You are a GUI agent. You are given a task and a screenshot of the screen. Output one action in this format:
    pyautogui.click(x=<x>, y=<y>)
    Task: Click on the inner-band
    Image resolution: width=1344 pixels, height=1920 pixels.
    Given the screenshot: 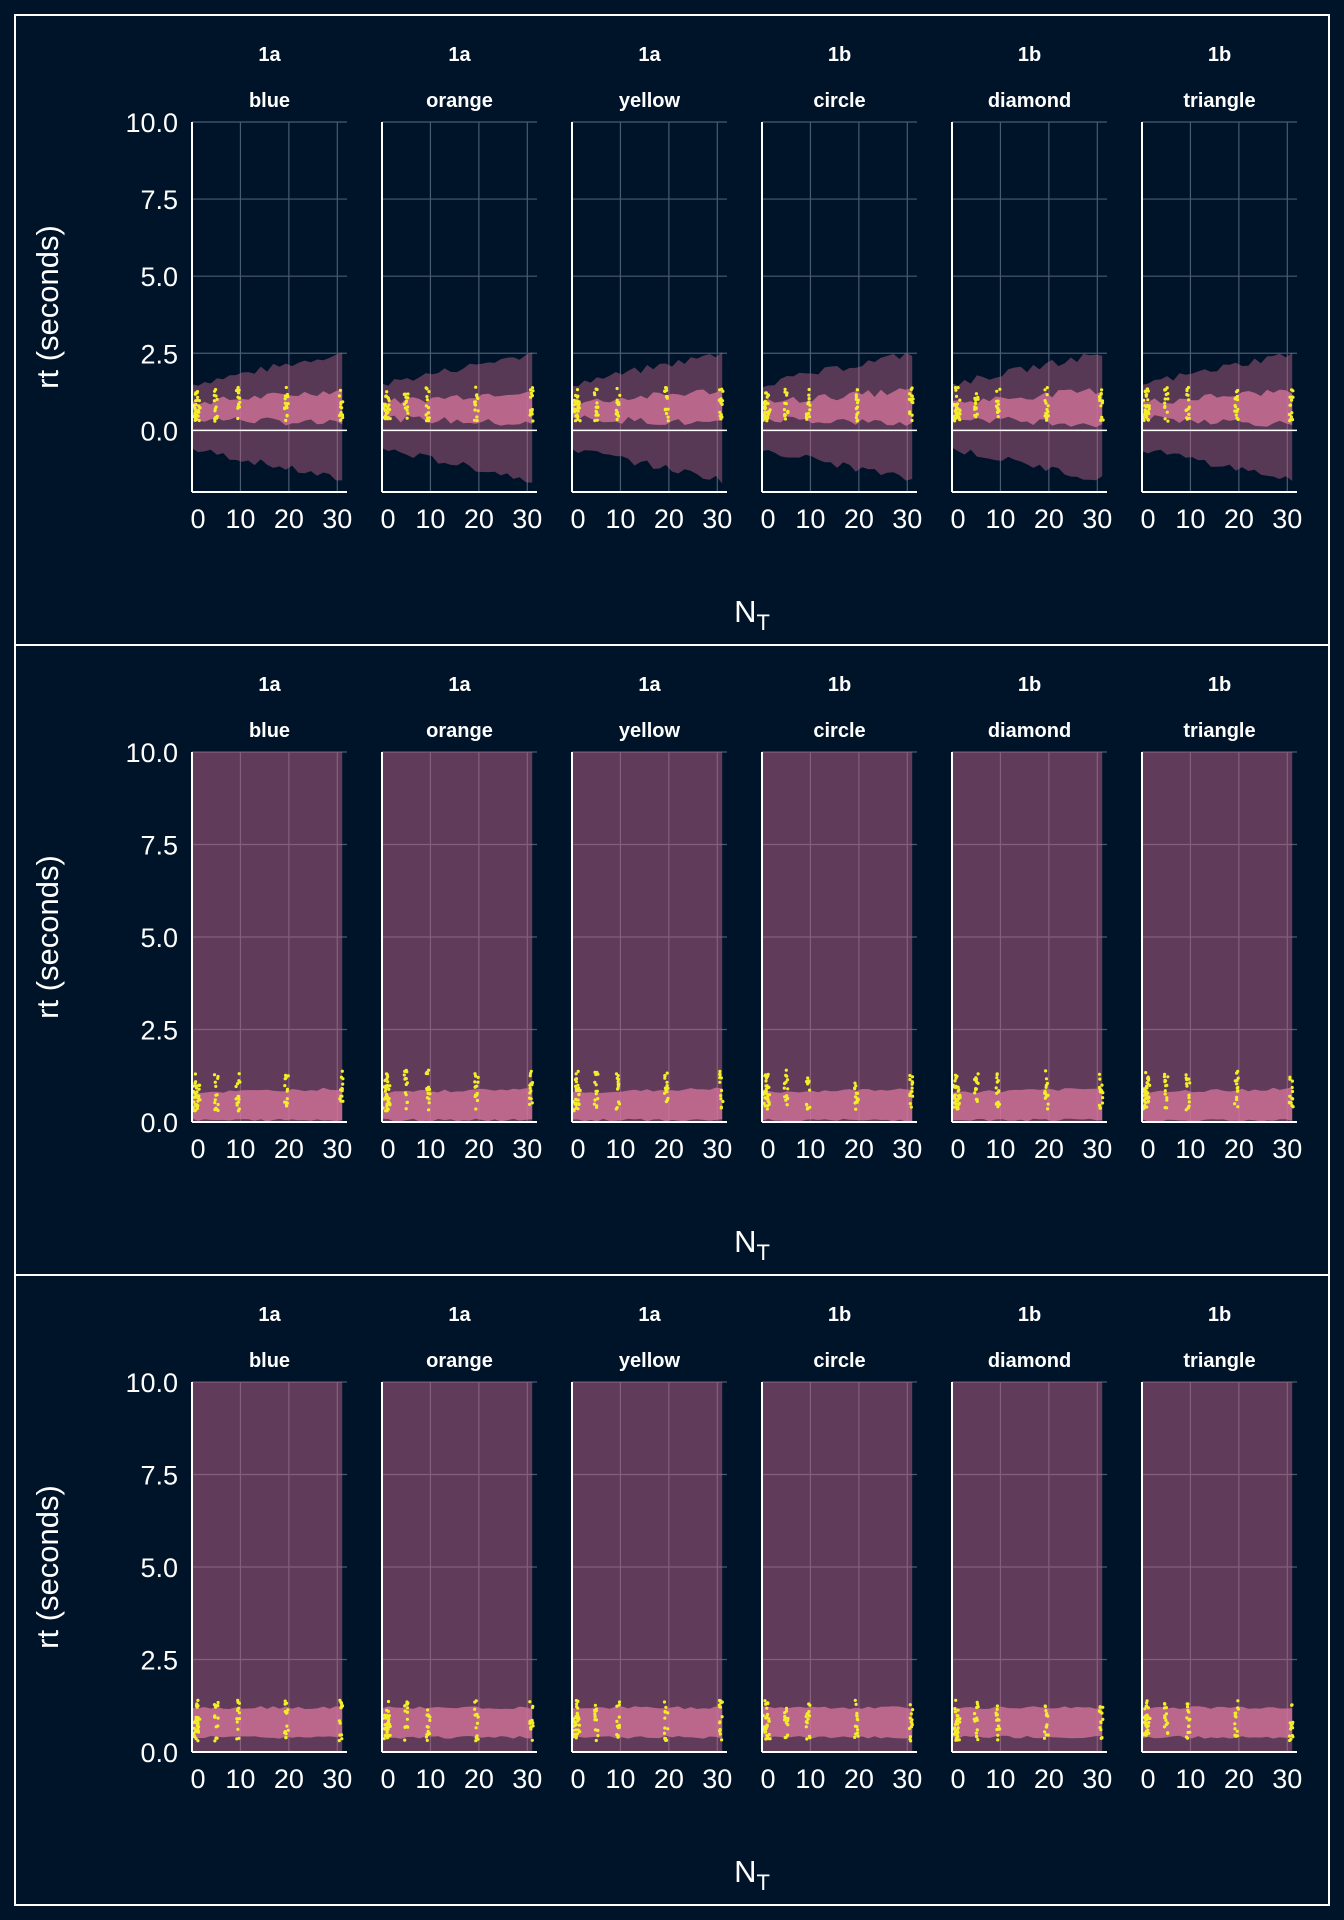 What is the action you would take?
    pyautogui.click(x=457, y=408)
    